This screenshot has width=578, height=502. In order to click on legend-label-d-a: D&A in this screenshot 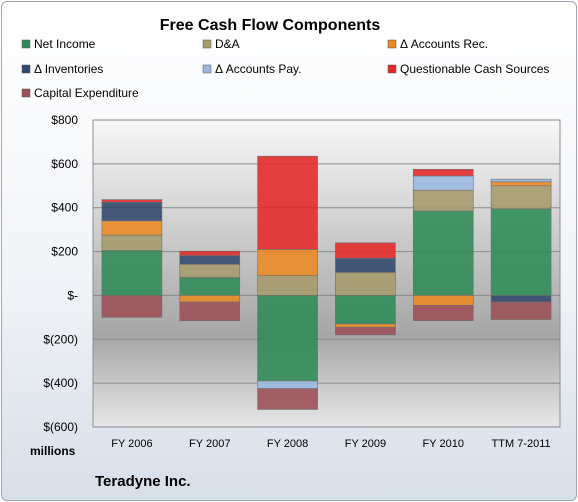, I will do `click(227, 44)`.